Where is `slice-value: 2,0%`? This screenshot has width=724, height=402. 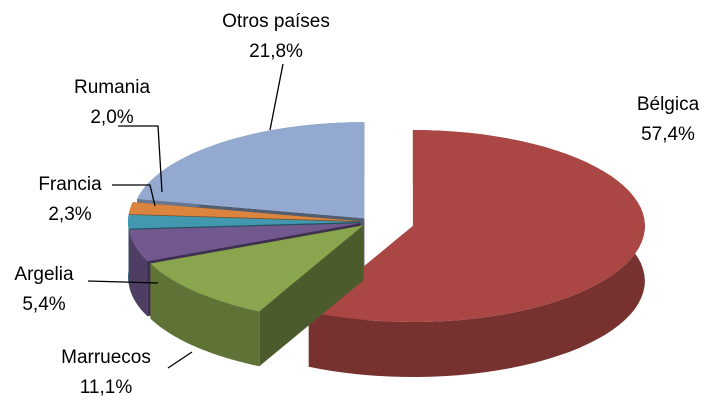 slice-value: 2,0% is located at coordinates (111, 117).